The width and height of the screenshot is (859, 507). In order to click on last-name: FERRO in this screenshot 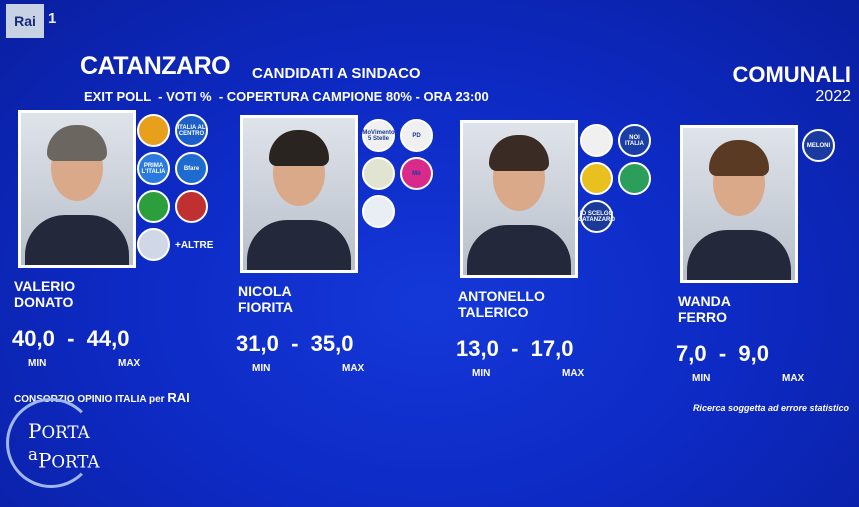, I will do `click(702, 317)`.